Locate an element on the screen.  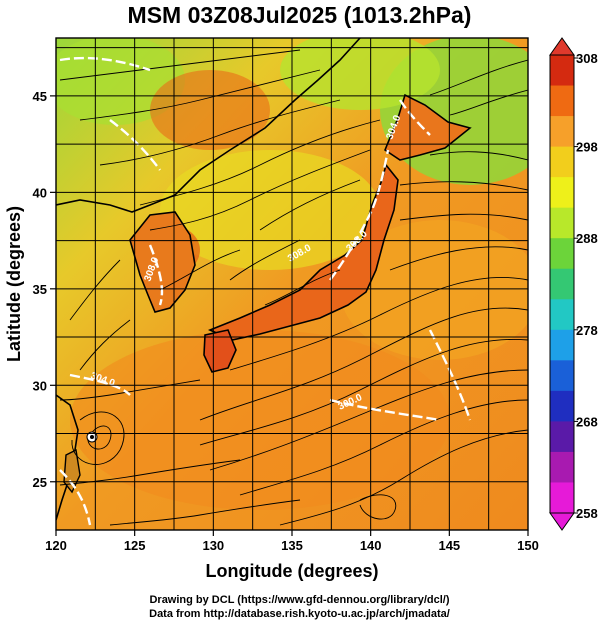
colorbar-bottom-triangle is located at coordinates (562, 521).